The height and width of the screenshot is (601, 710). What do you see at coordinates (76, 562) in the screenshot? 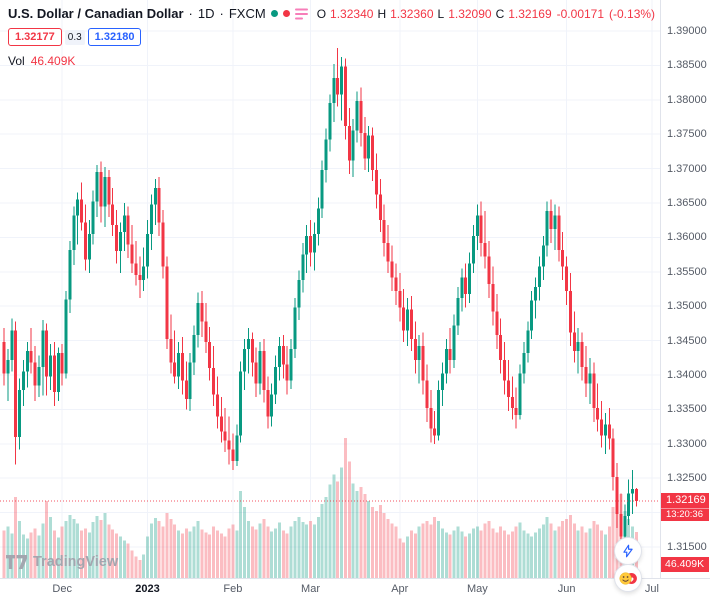
I see `tradingview-logo-text: TradingView` at bounding box center [76, 562].